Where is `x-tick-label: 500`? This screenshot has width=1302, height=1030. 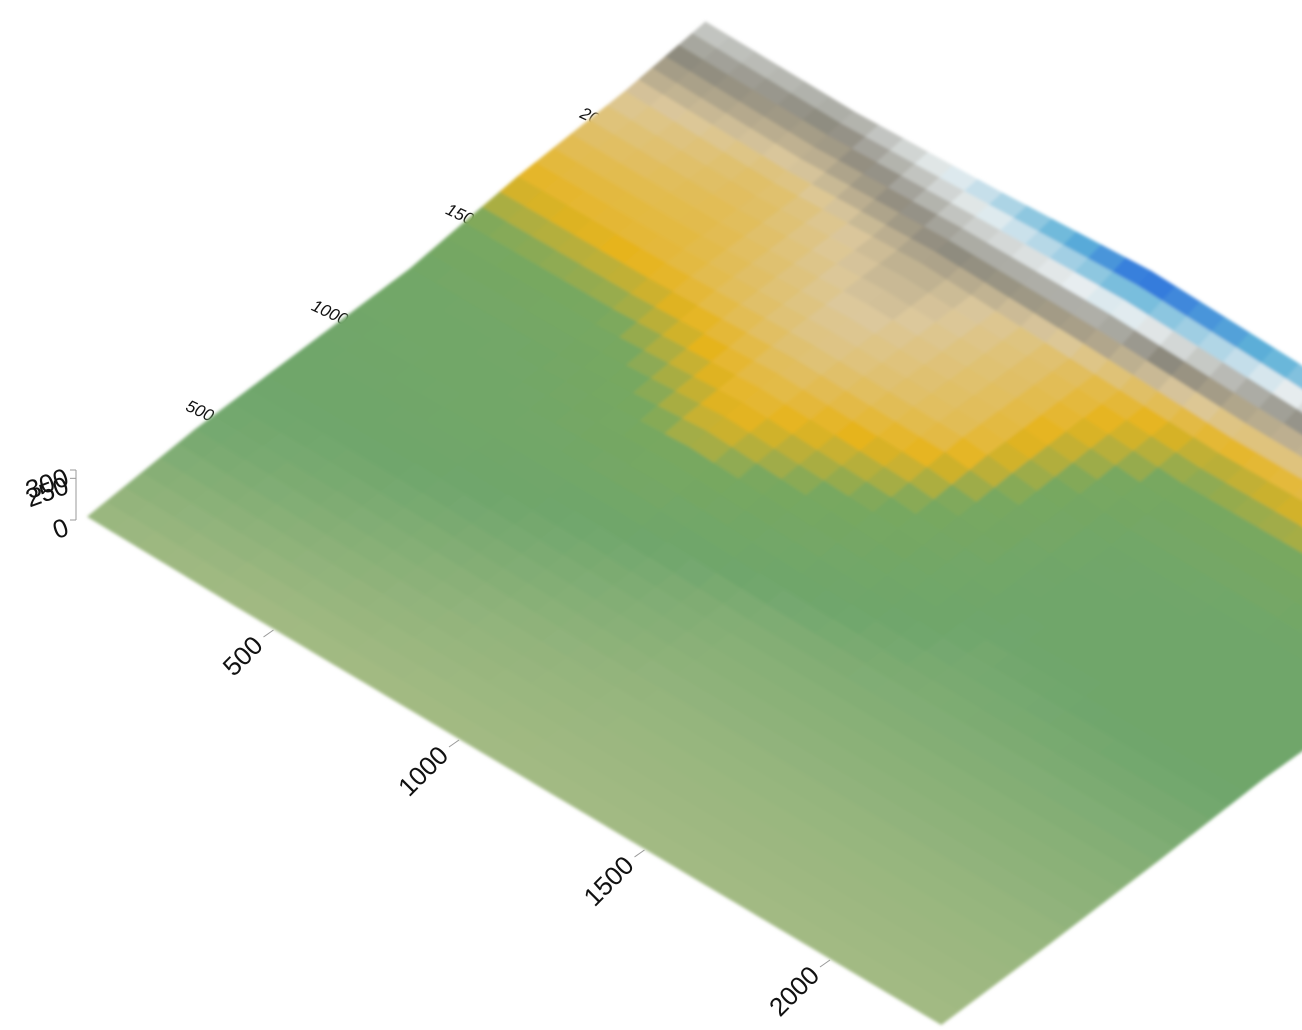 x-tick-label: 500 is located at coordinates (243, 656).